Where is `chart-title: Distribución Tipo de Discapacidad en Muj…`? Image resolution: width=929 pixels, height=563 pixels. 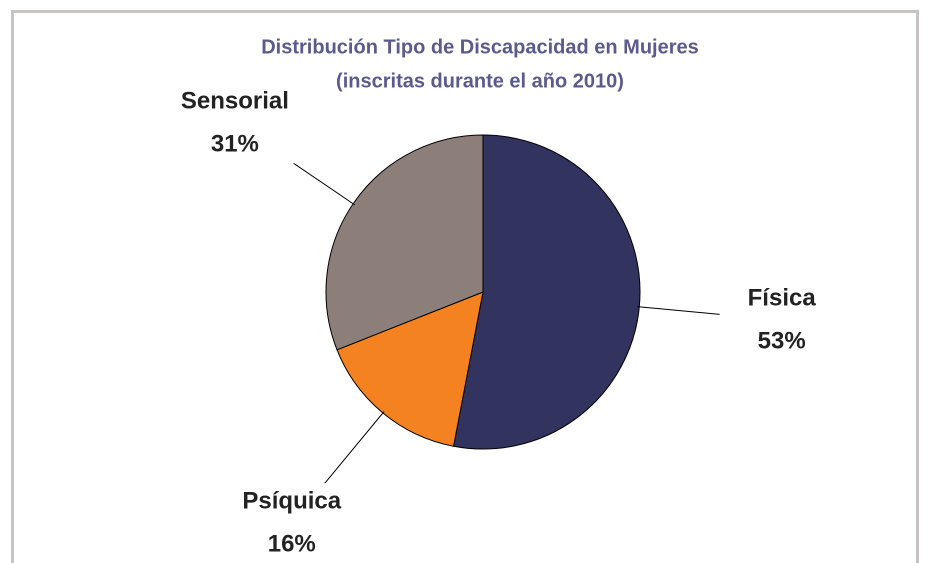
chart-title: Distribución Tipo de Discapacidad en Muj… is located at coordinates (480, 47).